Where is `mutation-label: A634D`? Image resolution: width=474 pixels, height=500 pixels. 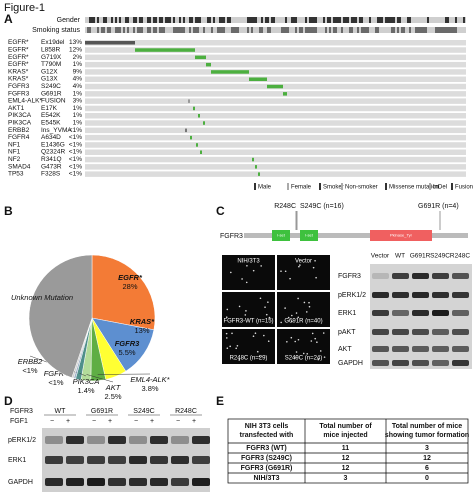
mutation-label: A634D is located at coordinates (51, 137).